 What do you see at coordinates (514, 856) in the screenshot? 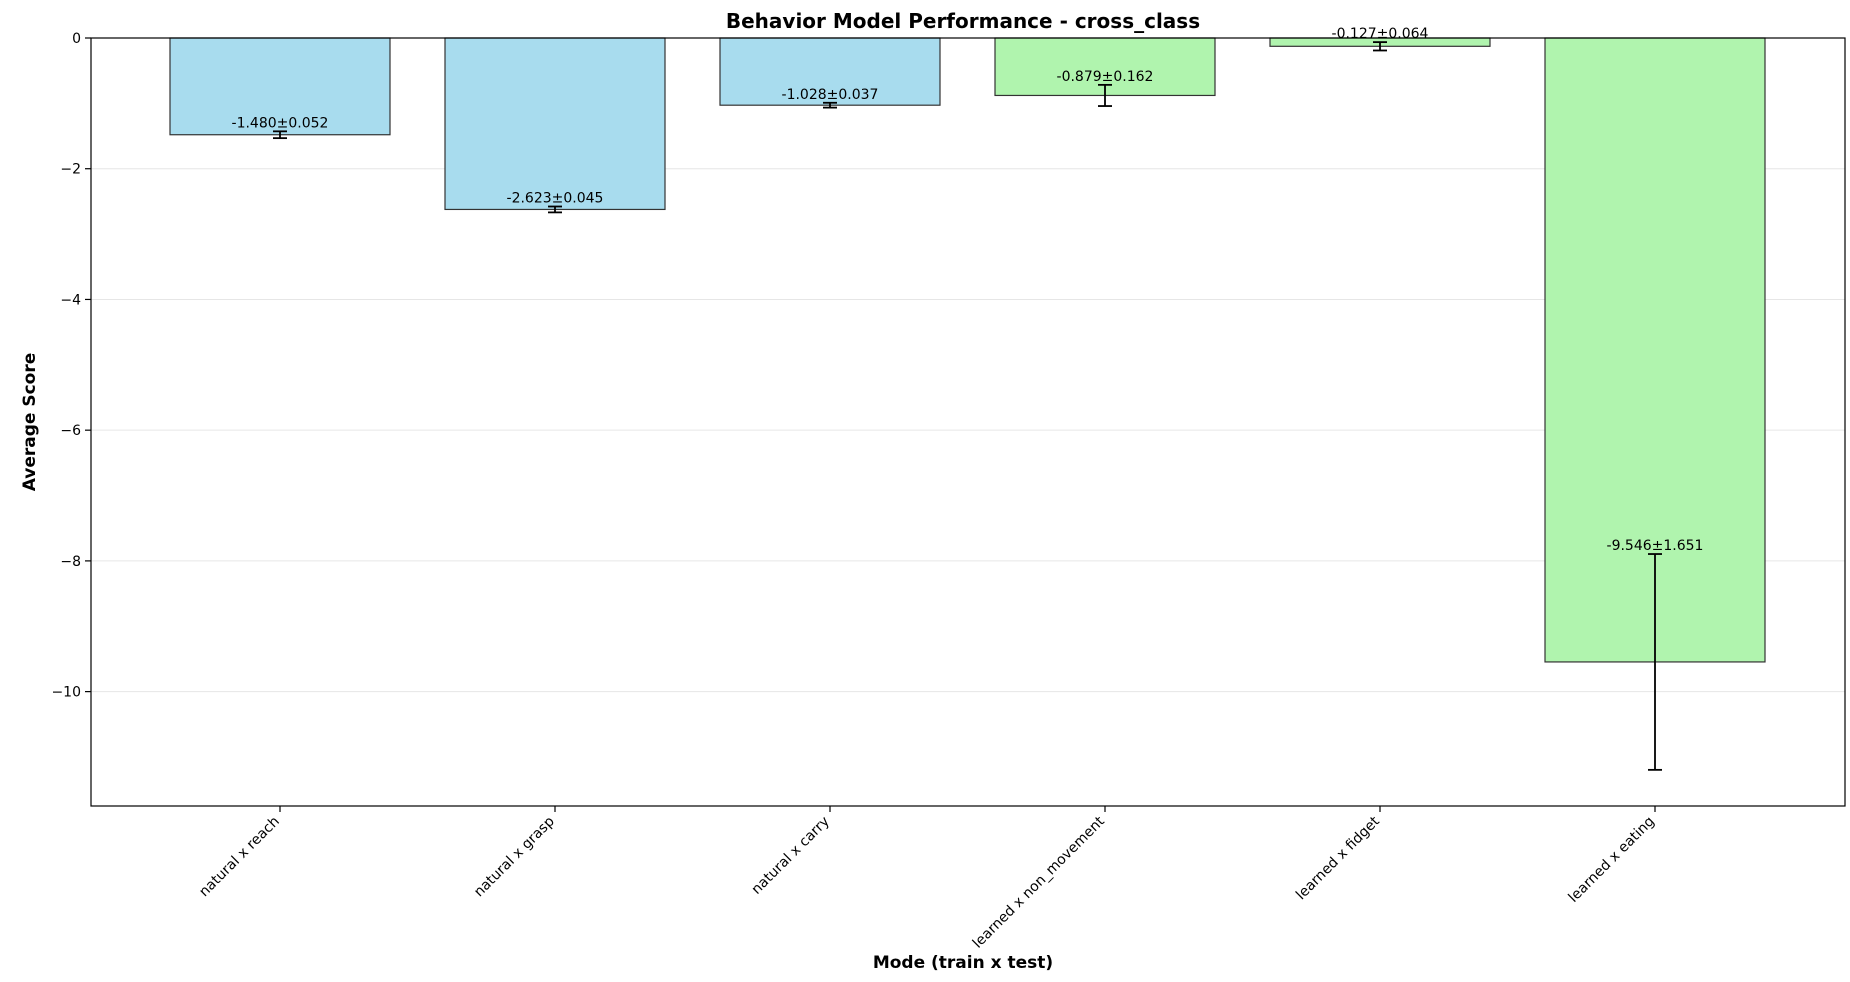
I see `x-tick-label: natural x grasp` at bounding box center [514, 856].